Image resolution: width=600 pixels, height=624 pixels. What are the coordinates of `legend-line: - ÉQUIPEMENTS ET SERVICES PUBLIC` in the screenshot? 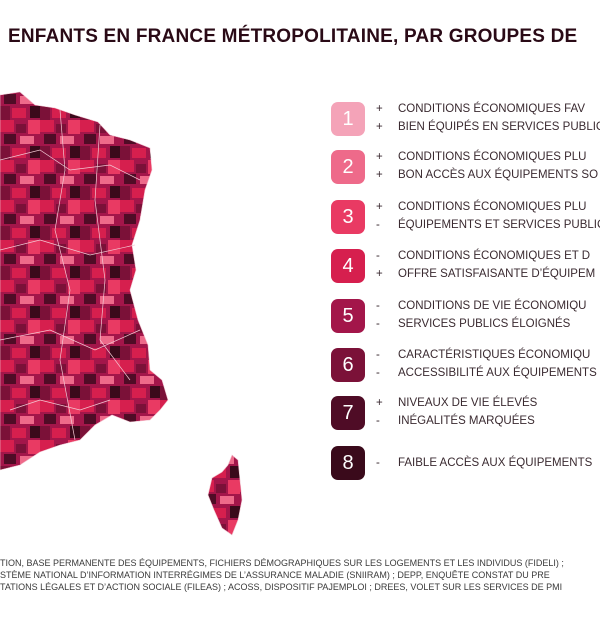 It's located at (488, 225).